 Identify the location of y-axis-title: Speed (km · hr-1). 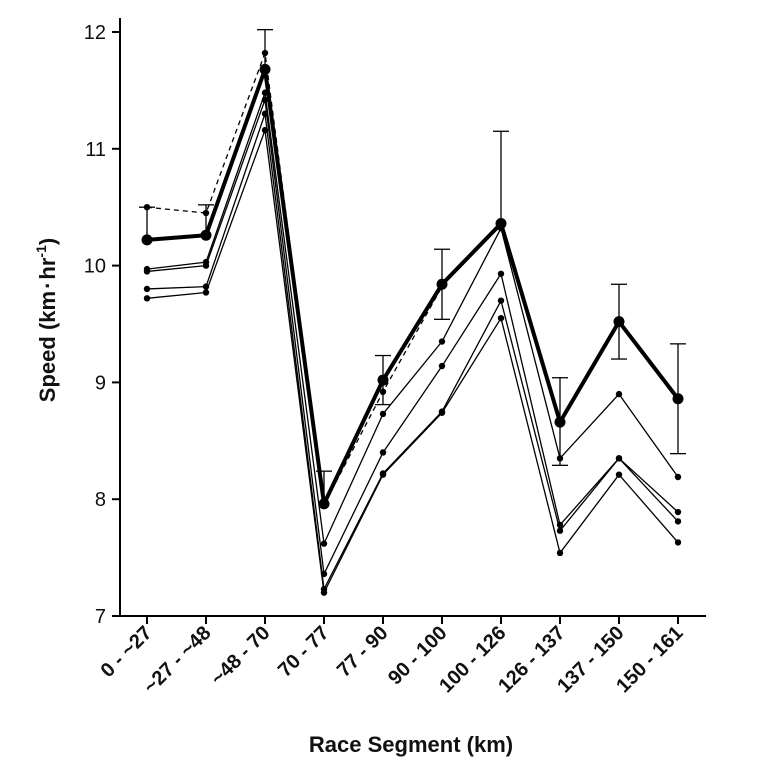
(46, 320).